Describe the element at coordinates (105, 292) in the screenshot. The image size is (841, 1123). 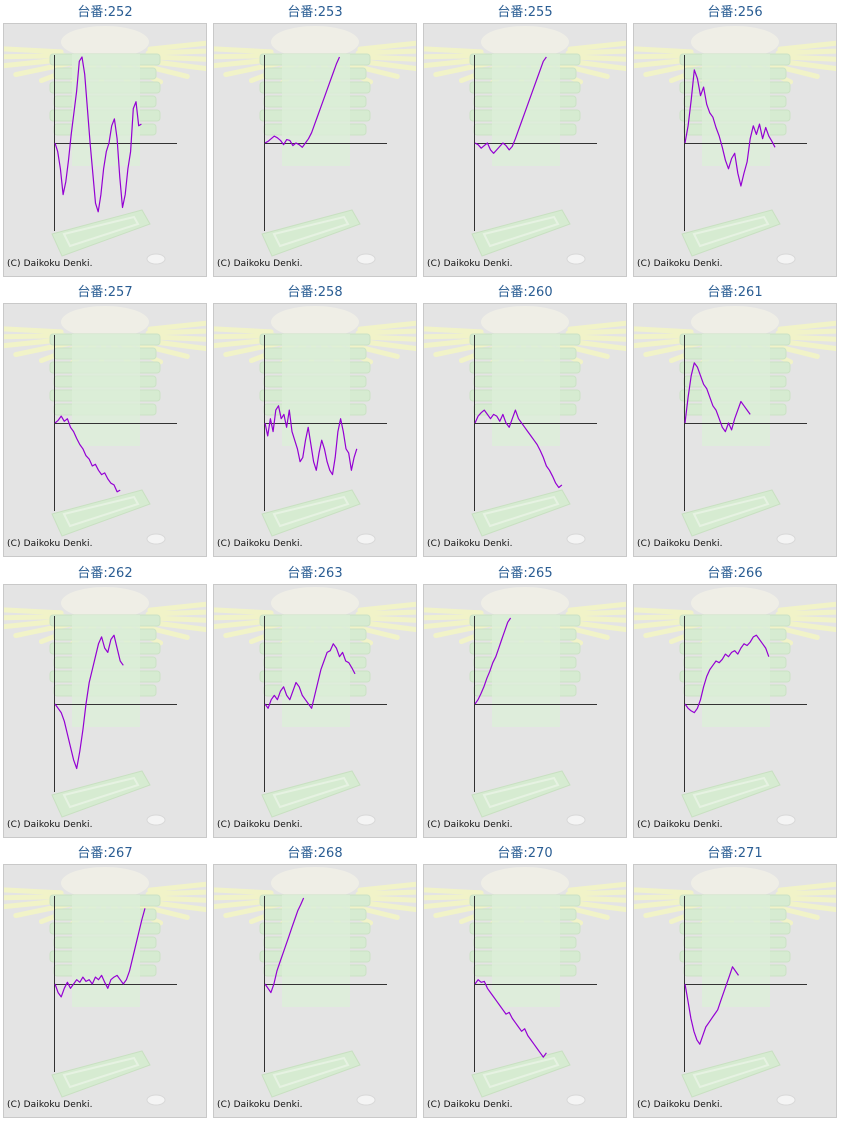
I see `chart-title: 台番:257` at that location.